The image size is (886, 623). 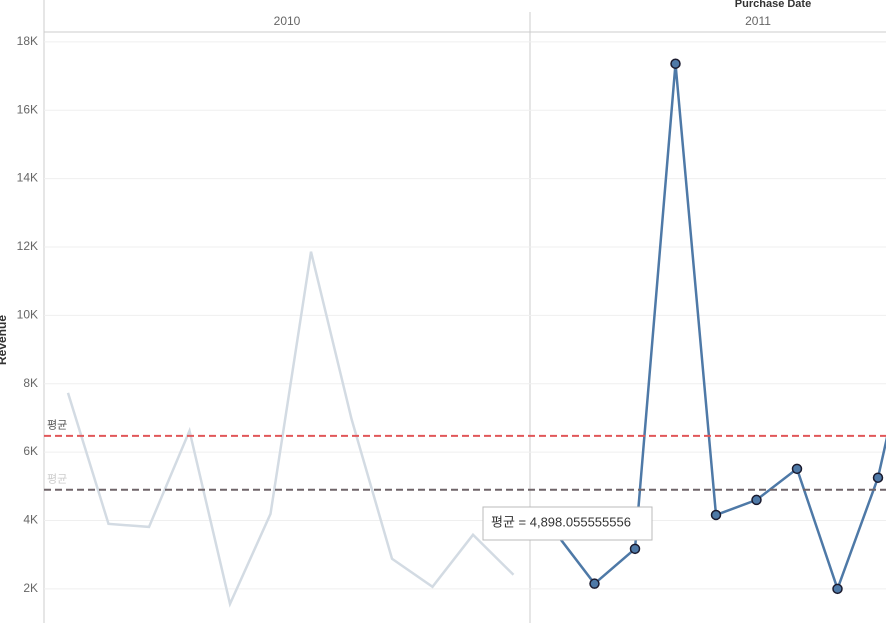 I want to click on y-tick-label: 2K, so click(x=30, y=588).